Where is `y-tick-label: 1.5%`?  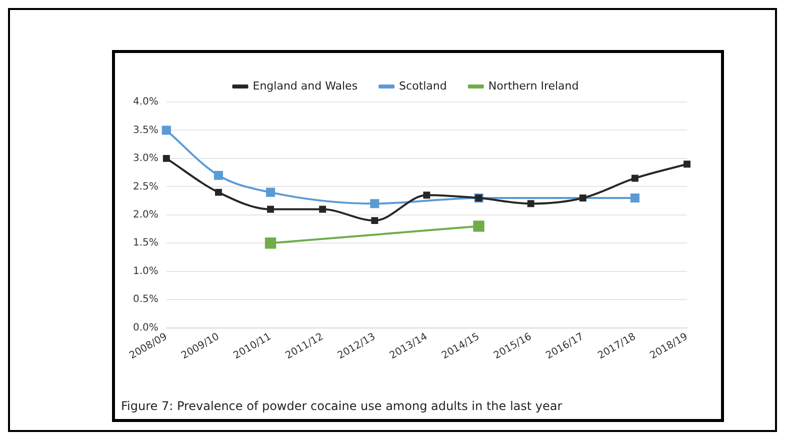
y-tick-label: 1.5% is located at coordinates (145, 243).